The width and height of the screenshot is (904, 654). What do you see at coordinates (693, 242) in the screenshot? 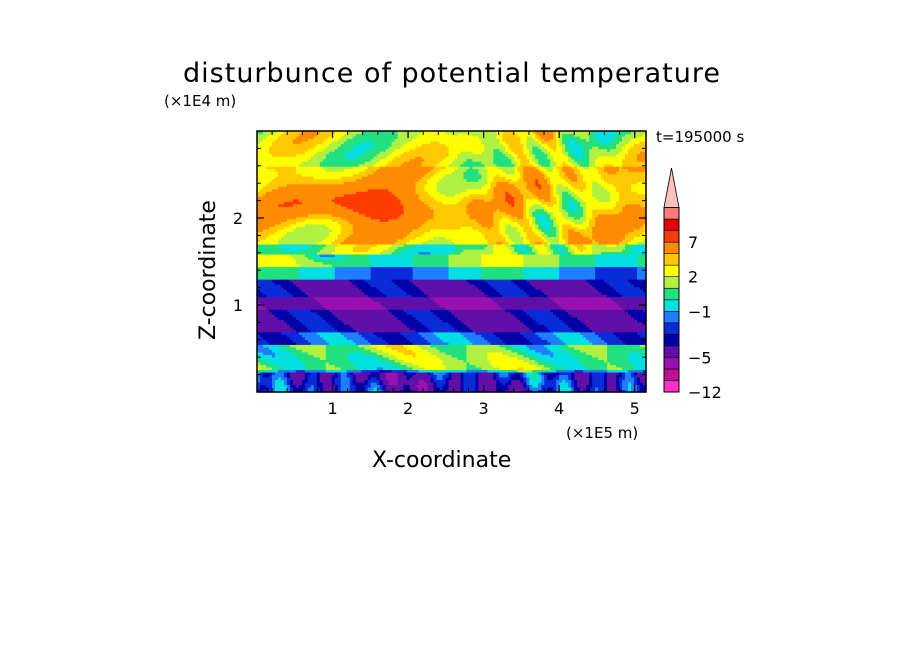
I see `colorbar-tick-label: 7` at bounding box center [693, 242].